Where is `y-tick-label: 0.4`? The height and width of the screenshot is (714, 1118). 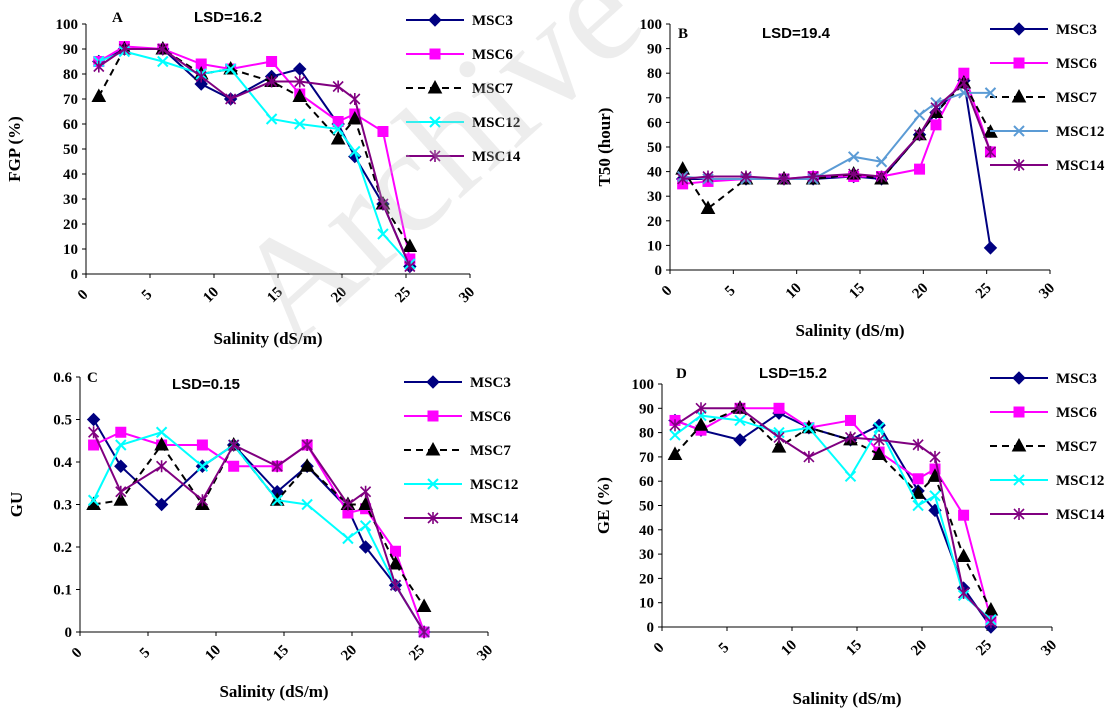 y-tick-label: 0.4 is located at coordinates (62, 463).